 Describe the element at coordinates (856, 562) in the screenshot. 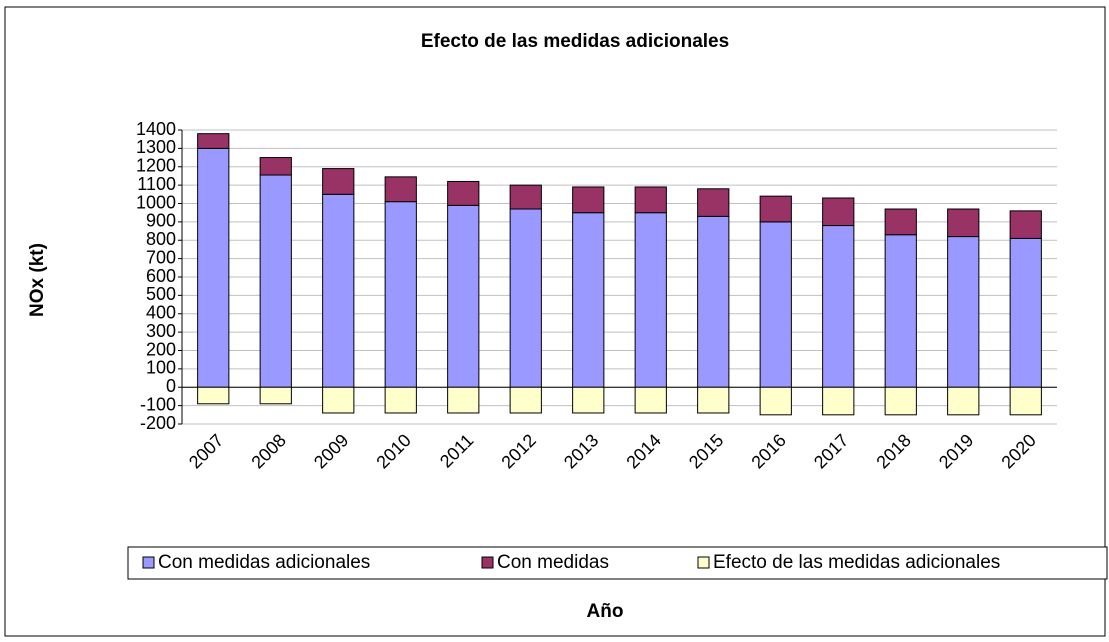

I see `legend-label: Efecto de las medidas adicionales` at that location.